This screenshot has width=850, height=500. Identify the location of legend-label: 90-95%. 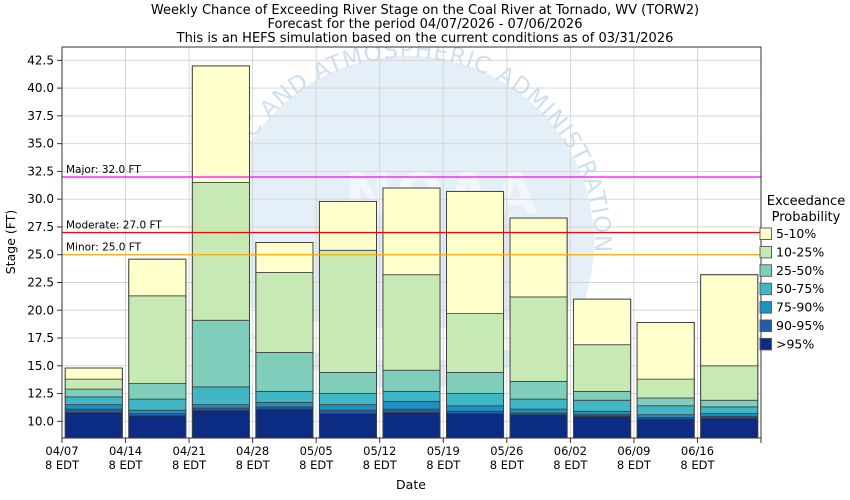
(800, 325).